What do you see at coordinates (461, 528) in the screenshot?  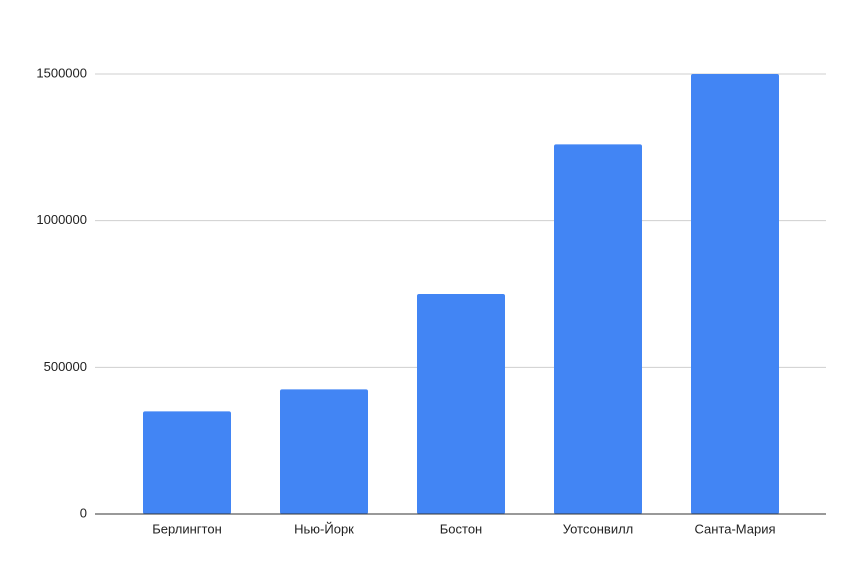 I see `x-tick-label: Бостон` at bounding box center [461, 528].